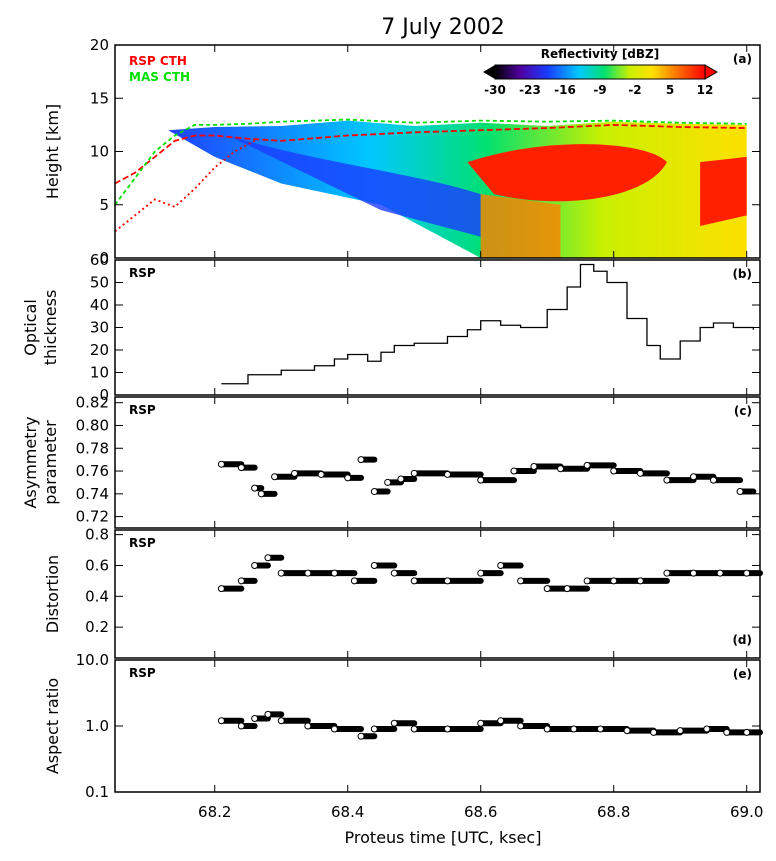  What do you see at coordinates (92, 471) in the screenshot?
I see `y-tick-label: 0.76` at bounding box center [92, 471].